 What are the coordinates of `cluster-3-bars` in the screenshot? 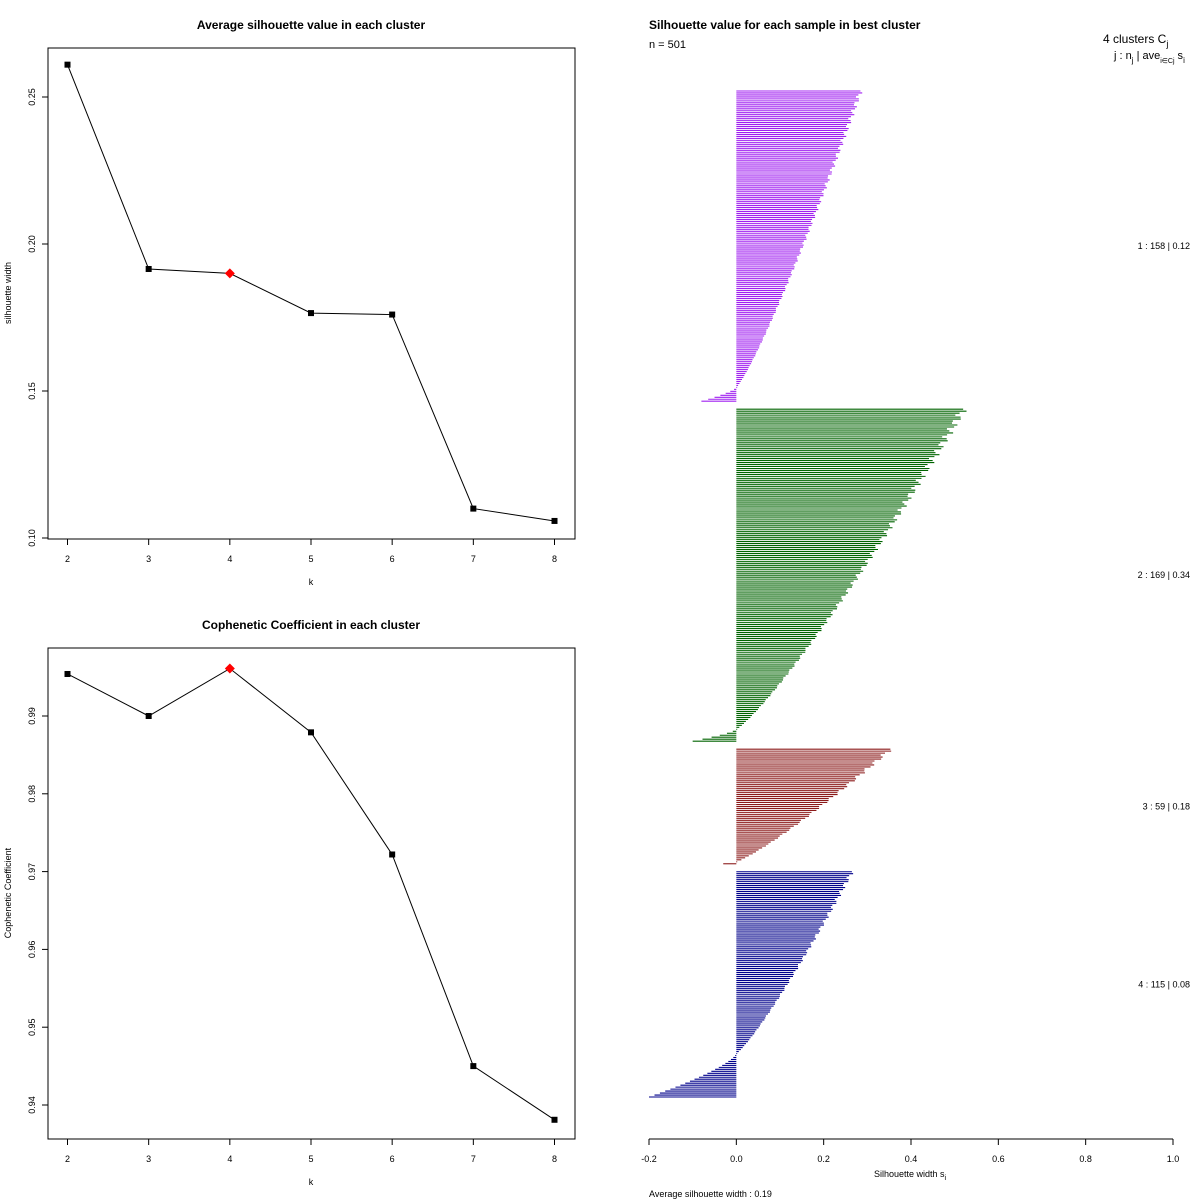 It's located at (807, 806).